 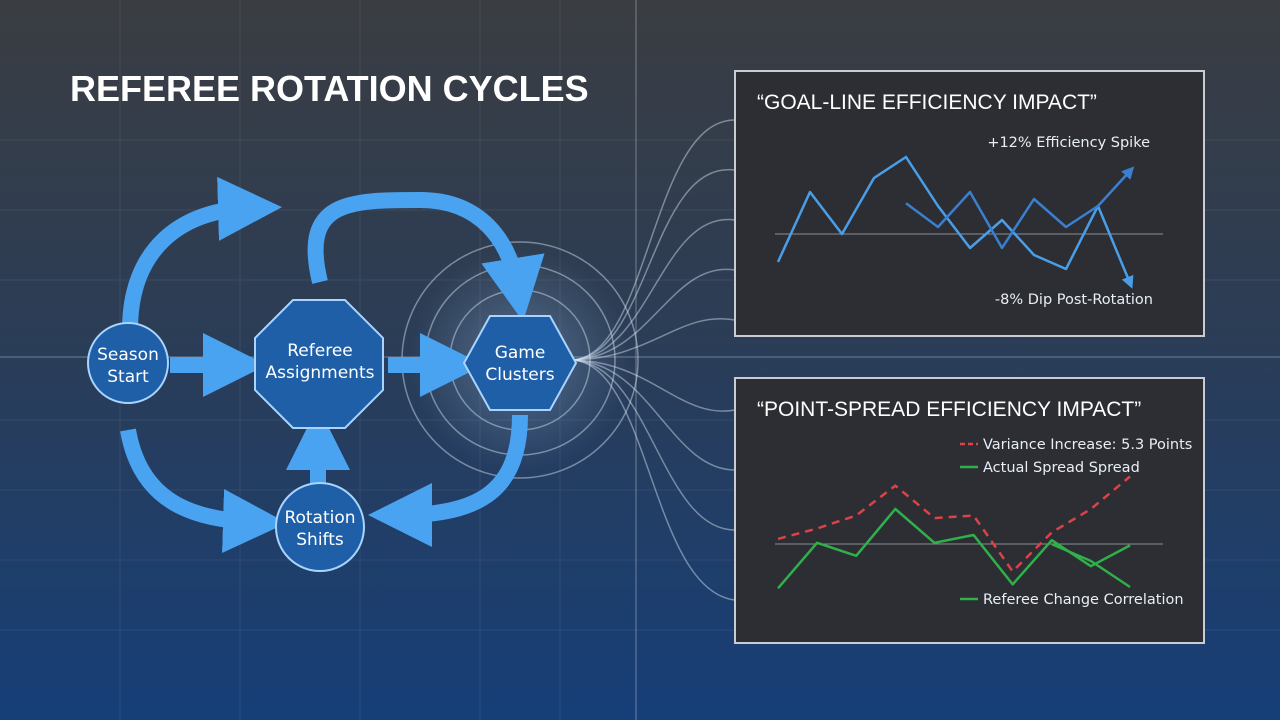 I want to click on node-label-line: Shifts, so click(x=320, y=540).